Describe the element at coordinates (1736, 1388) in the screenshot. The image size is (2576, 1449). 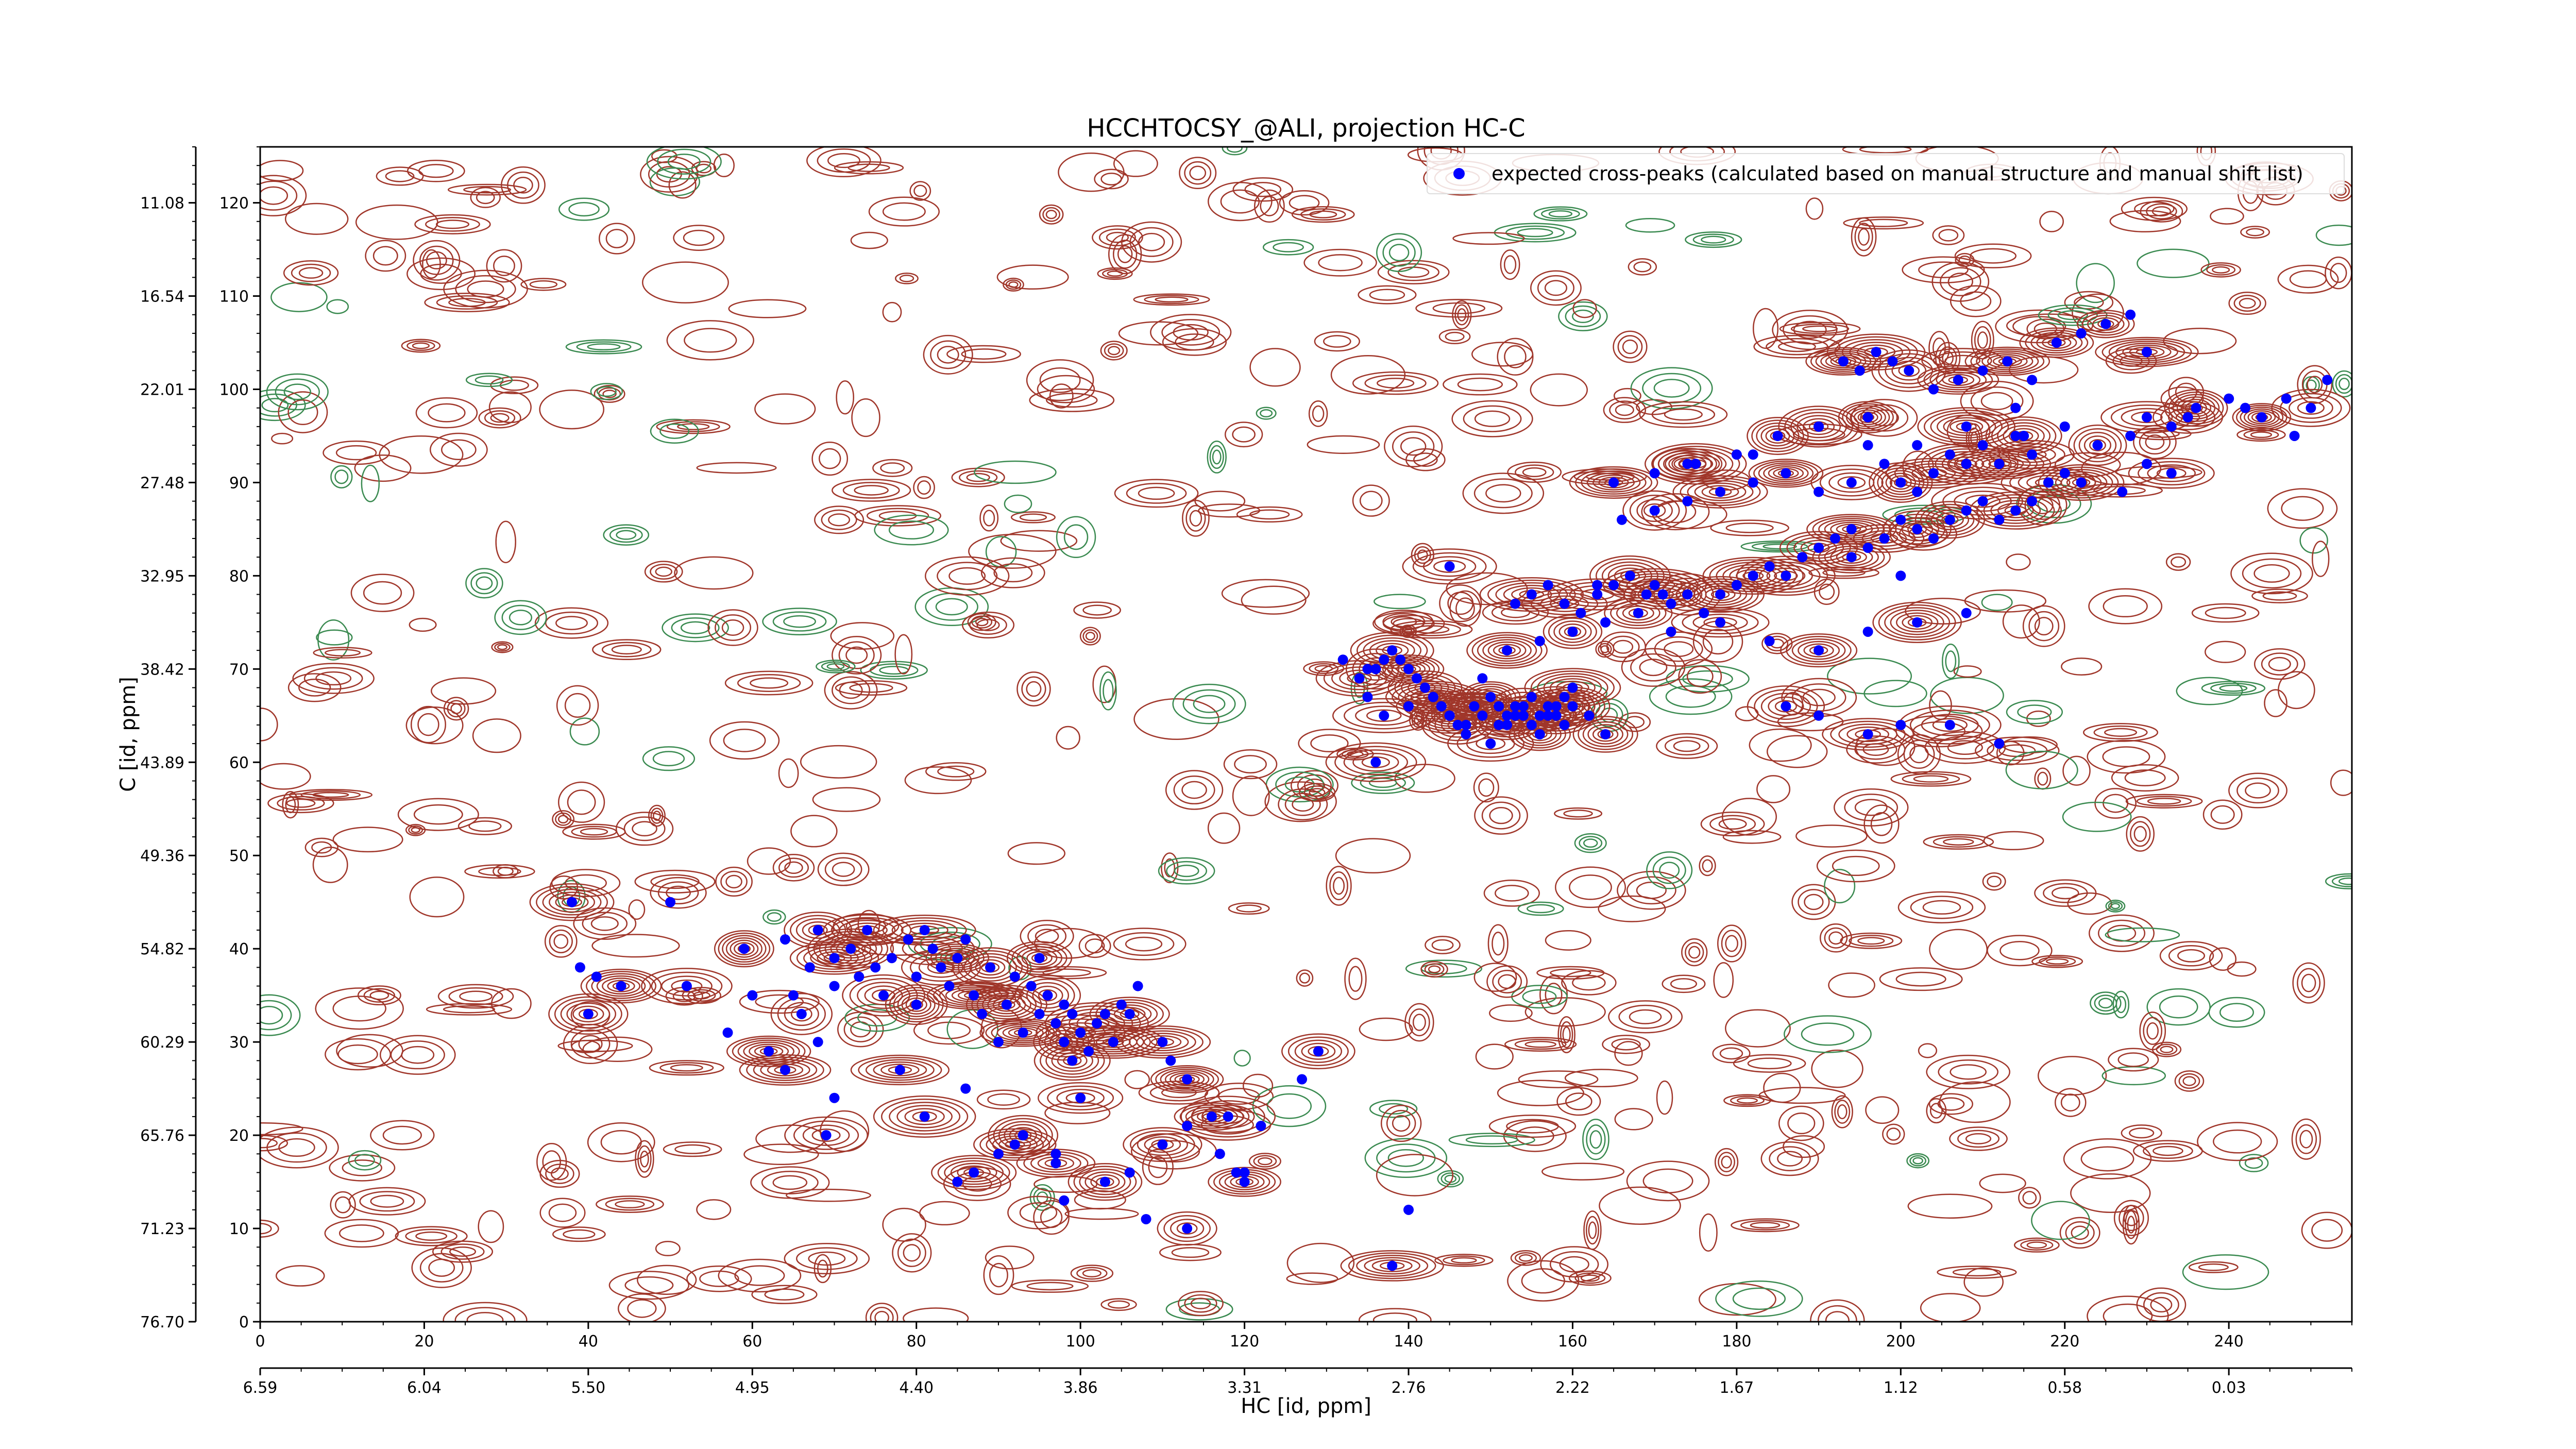
I see `x-ppm-tick-label: 1.67` at that location.